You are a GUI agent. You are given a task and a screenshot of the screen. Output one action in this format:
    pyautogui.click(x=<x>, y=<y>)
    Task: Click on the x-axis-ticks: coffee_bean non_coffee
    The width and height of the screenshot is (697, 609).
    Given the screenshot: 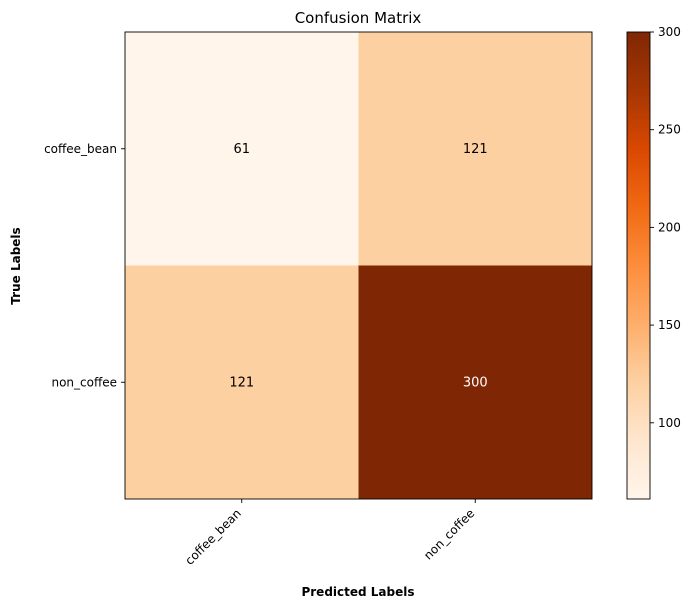 What is the action you would take?
    pyautogui.click(x=329, y=533)
    